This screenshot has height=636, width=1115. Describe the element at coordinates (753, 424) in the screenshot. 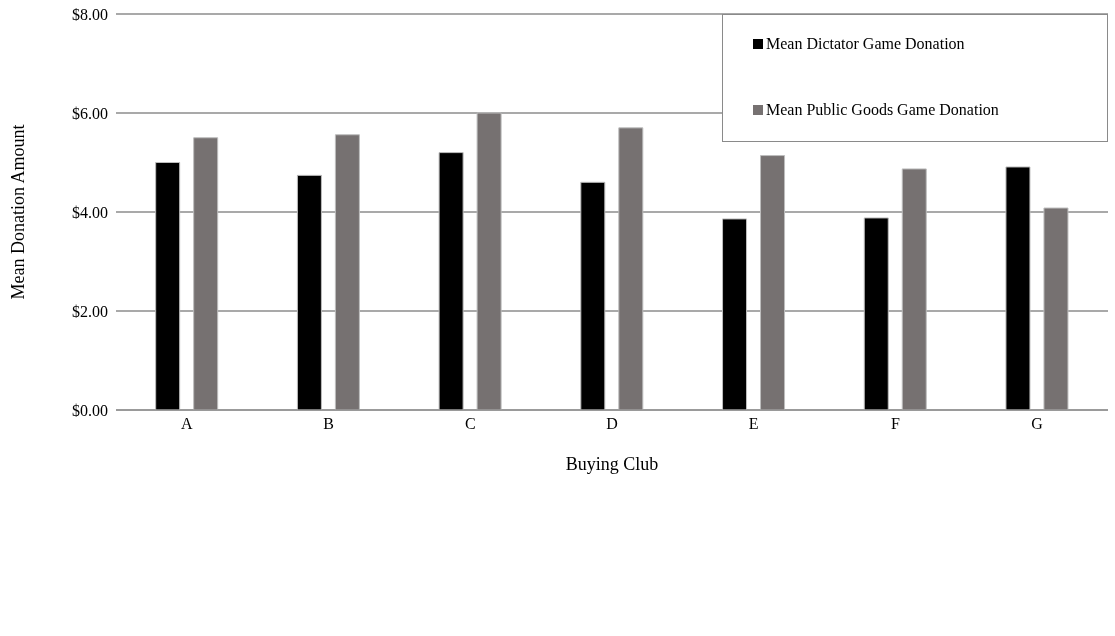

I see `x-tick-label: E` at that location.